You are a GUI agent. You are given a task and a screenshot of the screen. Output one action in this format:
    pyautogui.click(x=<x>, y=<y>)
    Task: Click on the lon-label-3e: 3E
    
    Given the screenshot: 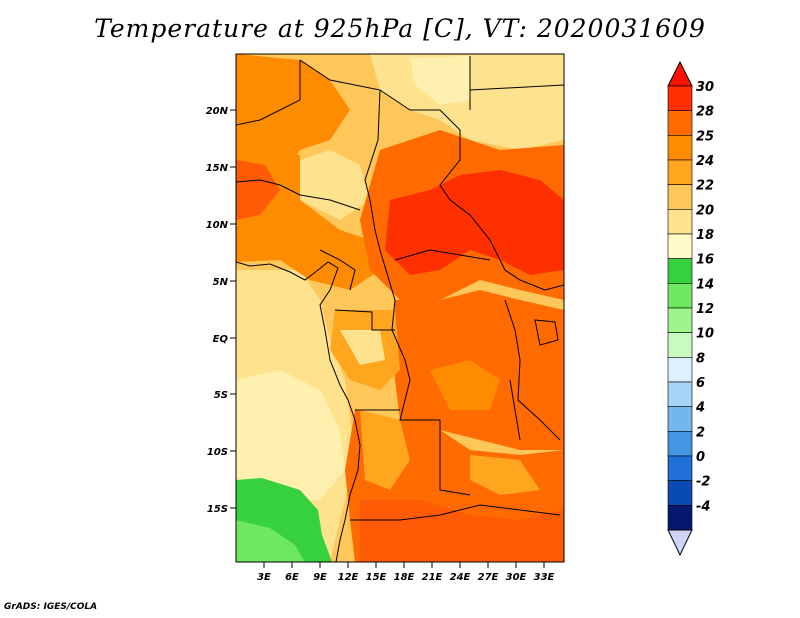 What is the action you would take?
    pyautogui.click(x=264, y=577)
    